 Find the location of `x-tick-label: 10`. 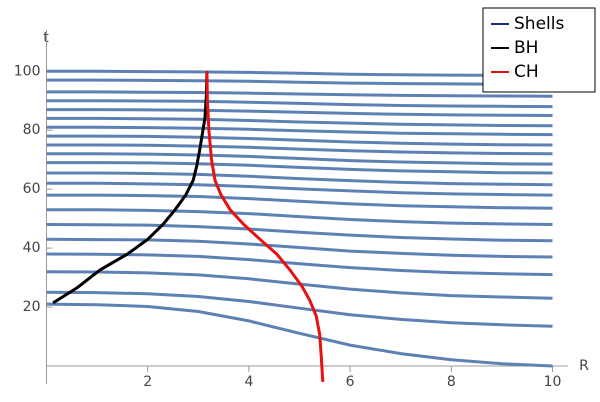

x-tick-label: 10 is located at coordinates (553, 382).